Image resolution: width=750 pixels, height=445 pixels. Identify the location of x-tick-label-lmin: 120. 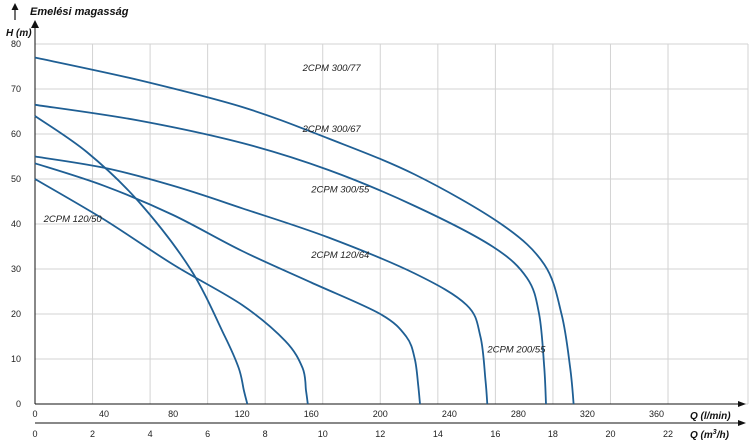
(242, 414).